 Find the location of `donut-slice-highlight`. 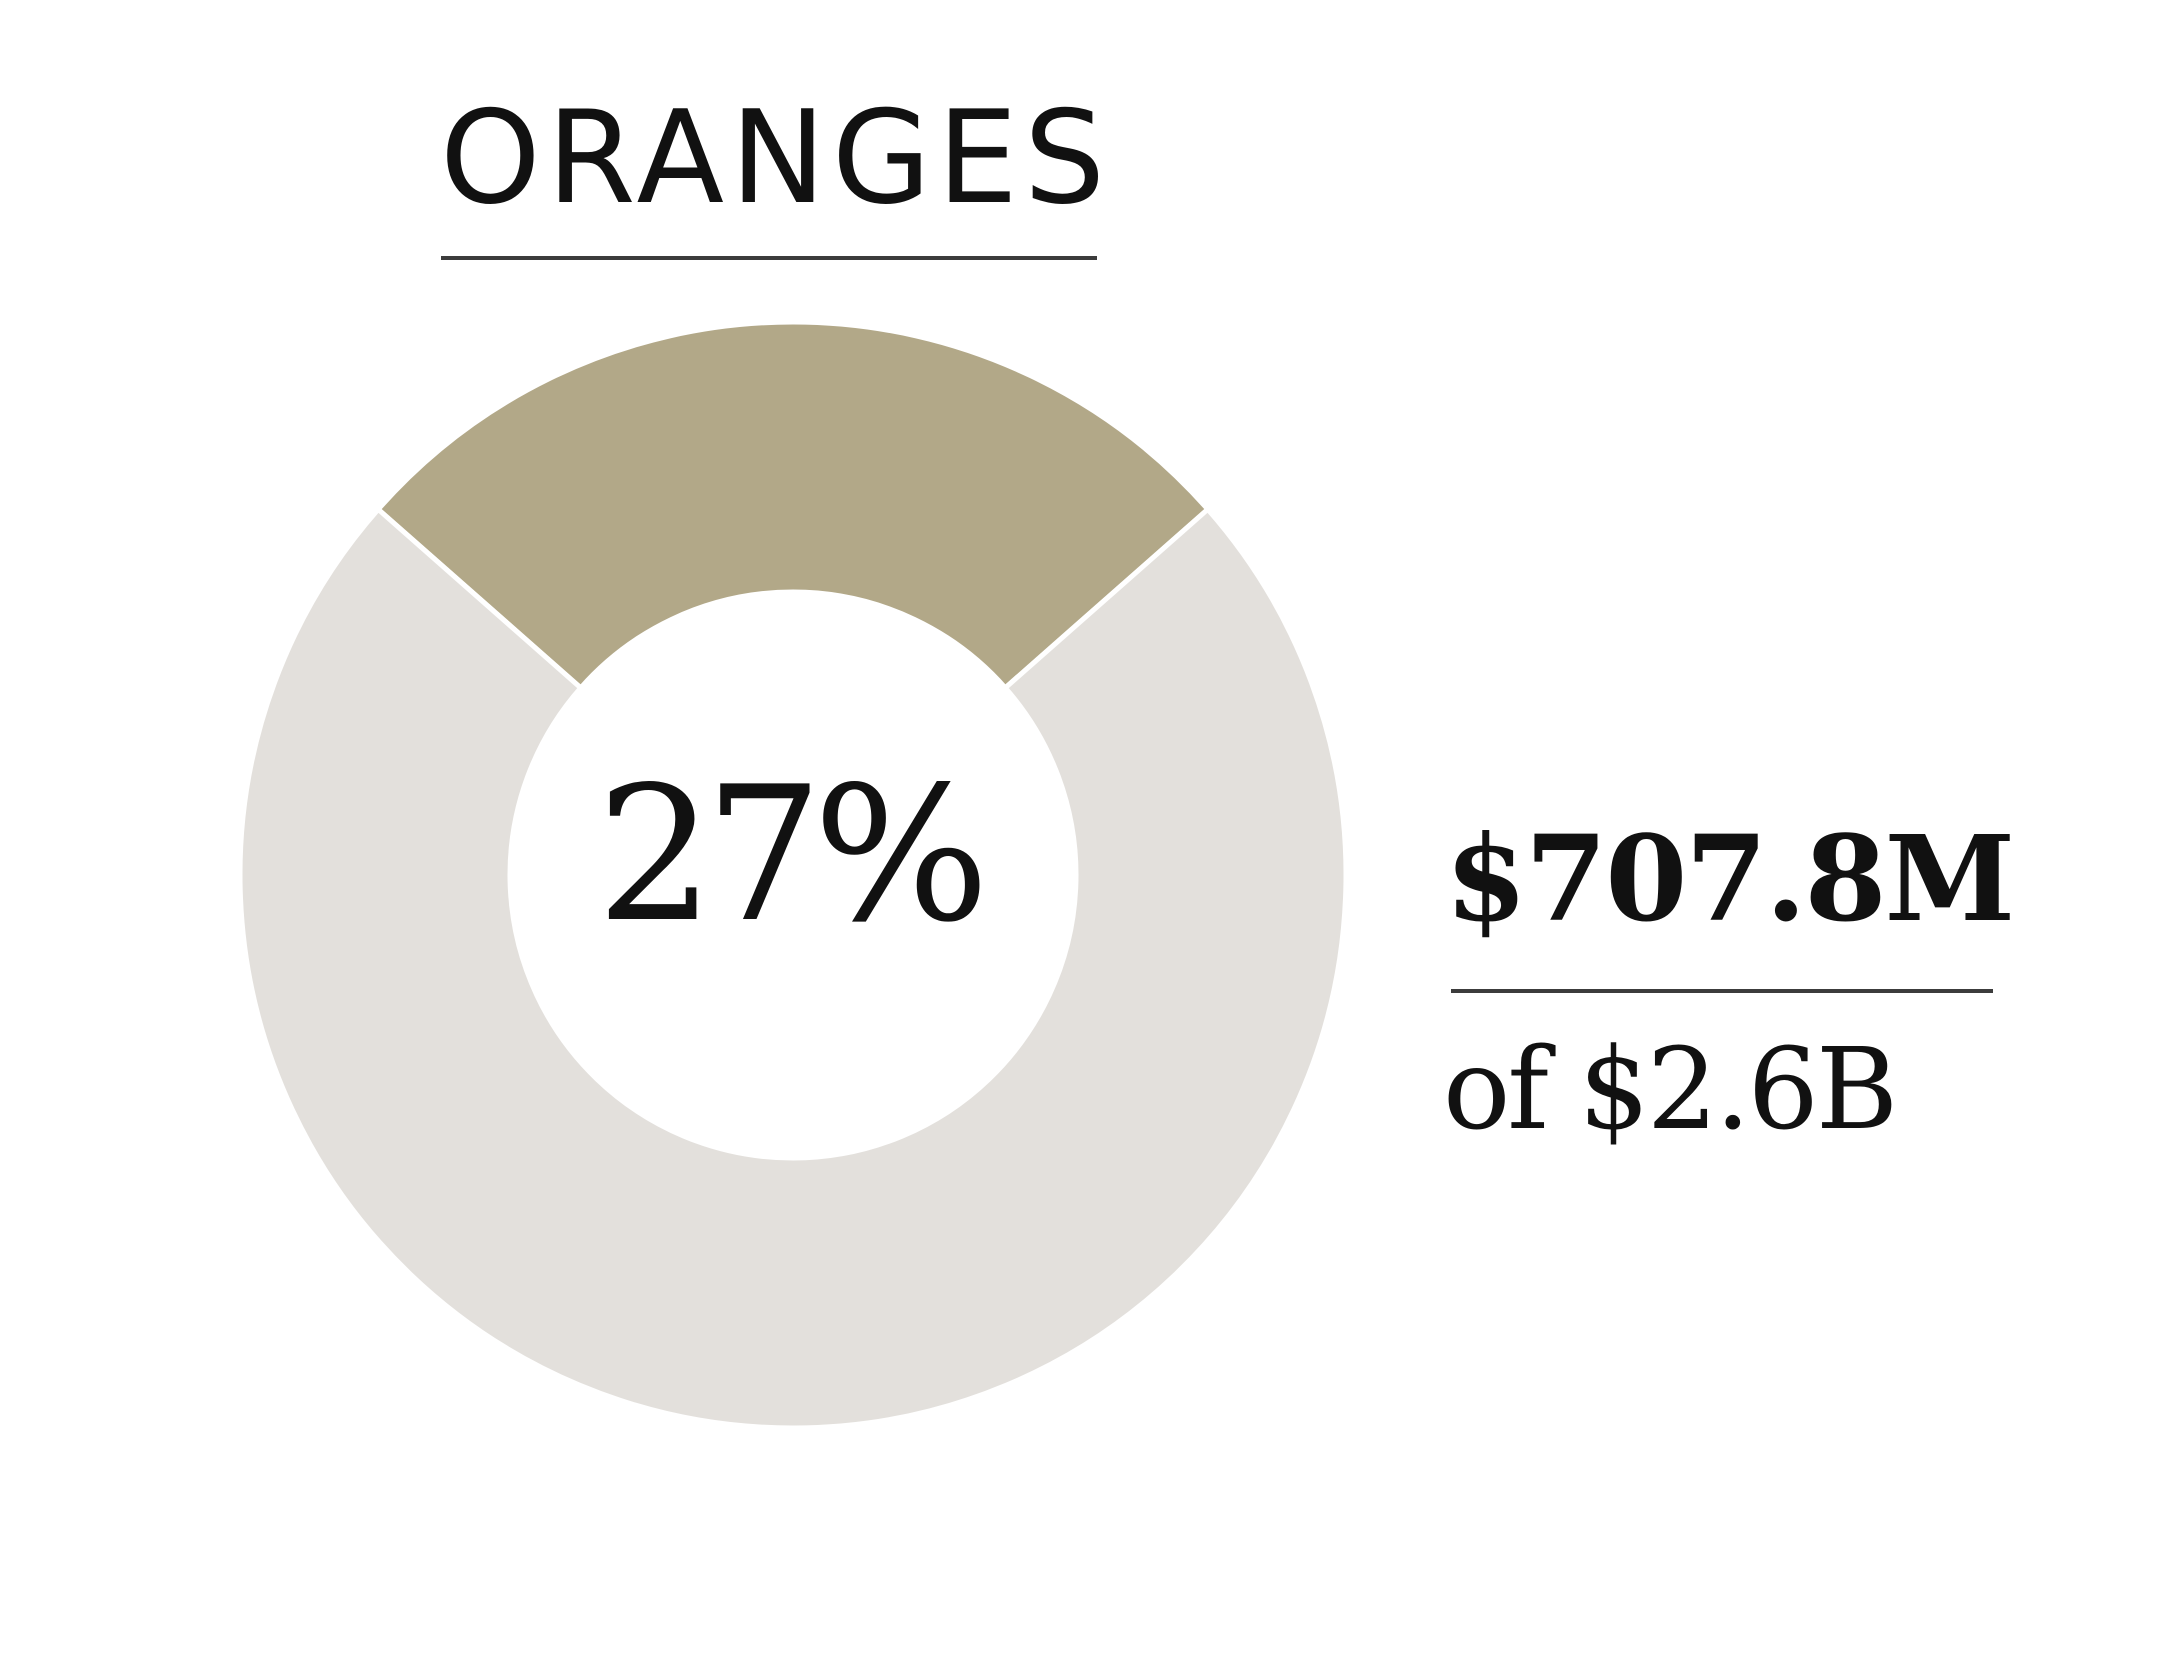

donut-slice-highlight is located at coordinates (793, 505).